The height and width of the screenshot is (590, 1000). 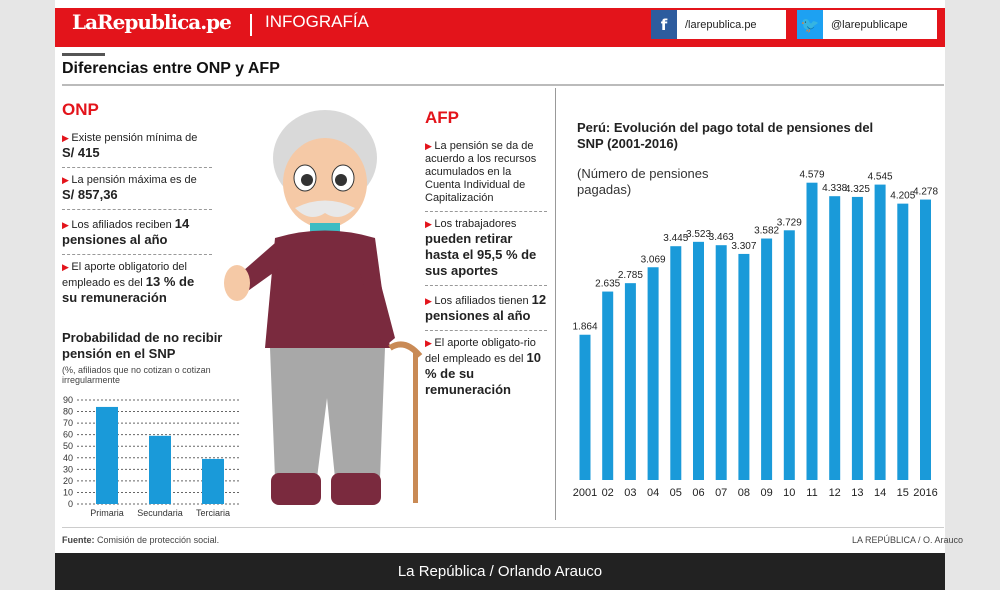 I want to click on item-text: Existe pensión mínima de, so click(x=134, y=138).